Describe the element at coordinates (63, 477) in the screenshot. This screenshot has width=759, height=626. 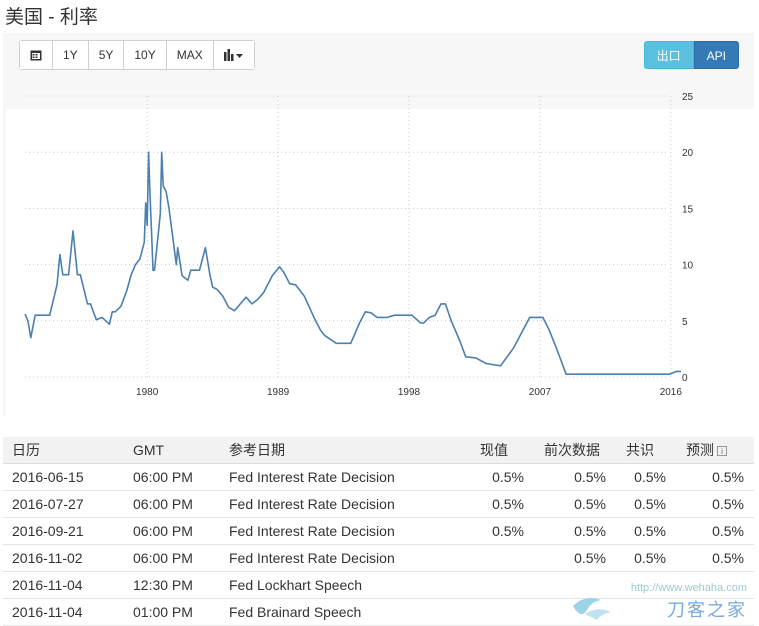
I see `cell-date: 2016-06-15` at that location.